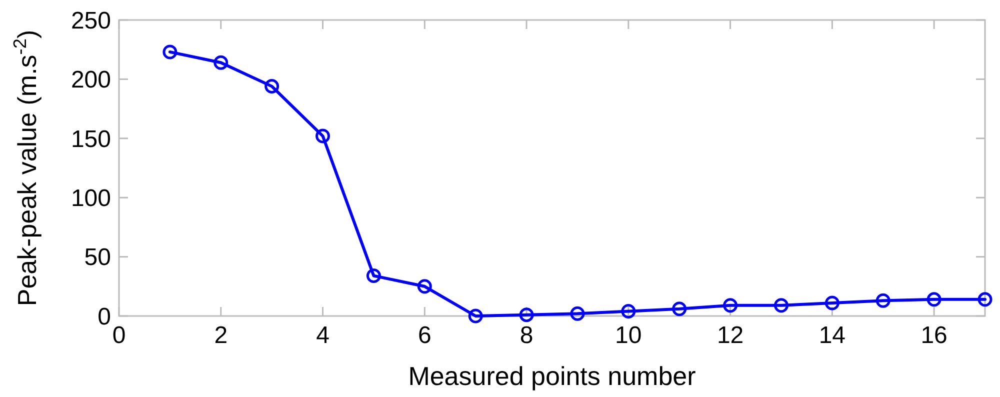  What do you see at coordinates (104, 316) in the screenshot?
I see `y-tick-label: 0` at bounding box center [104, 316].